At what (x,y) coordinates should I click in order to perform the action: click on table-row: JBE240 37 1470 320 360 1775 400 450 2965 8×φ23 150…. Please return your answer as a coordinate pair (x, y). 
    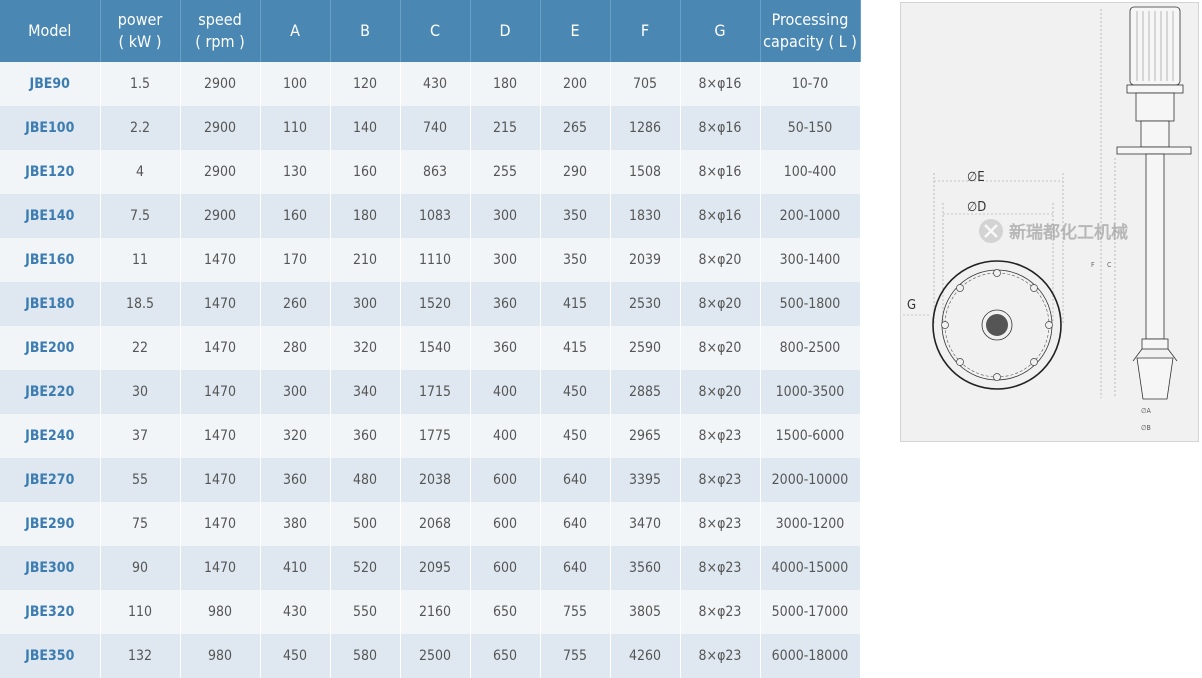
    Looking at the image, I should click on (430, 436).